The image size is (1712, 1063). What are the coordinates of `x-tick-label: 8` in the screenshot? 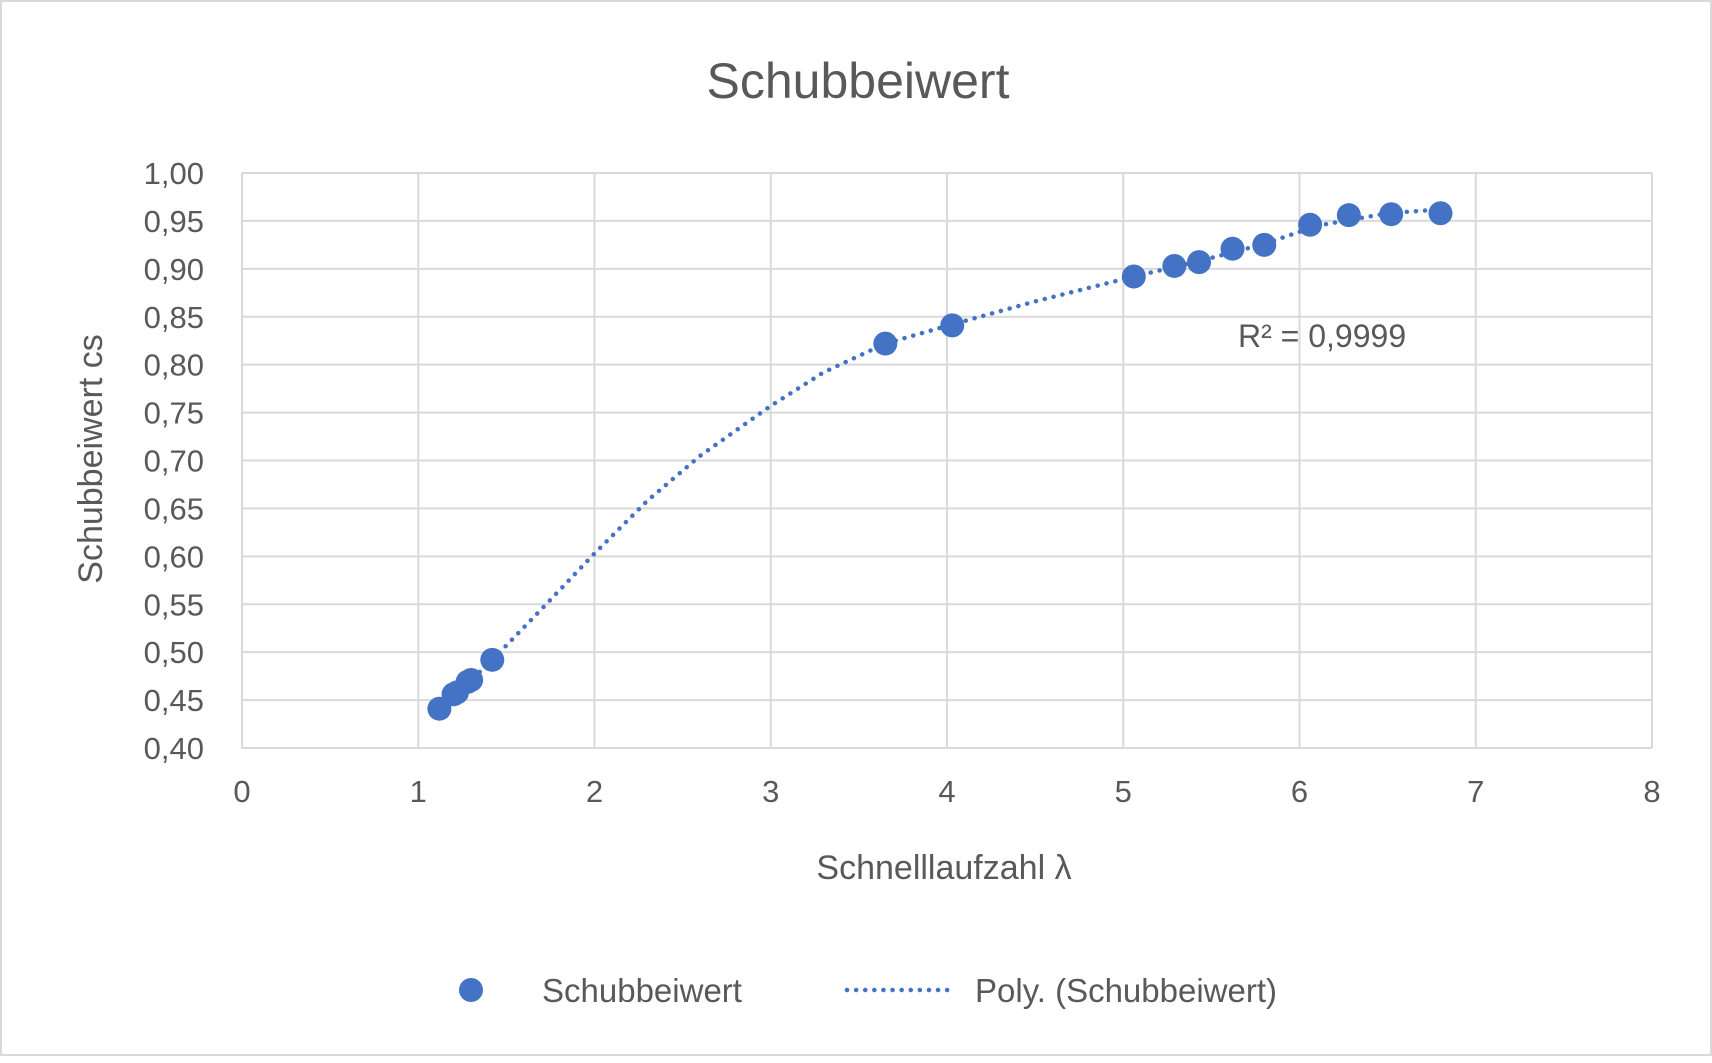 It's located at (1651, 791).